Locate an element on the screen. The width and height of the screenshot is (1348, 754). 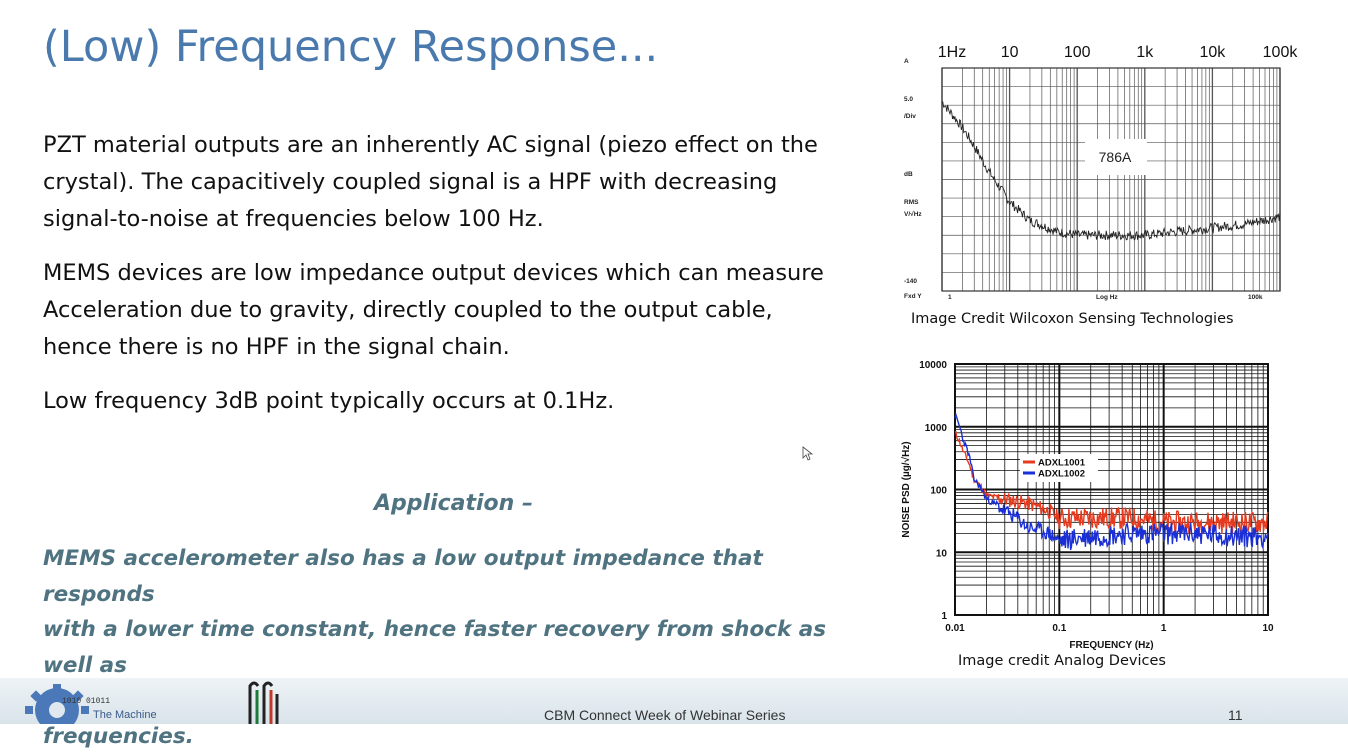
legend-box is located at coordinates (1059, 468).